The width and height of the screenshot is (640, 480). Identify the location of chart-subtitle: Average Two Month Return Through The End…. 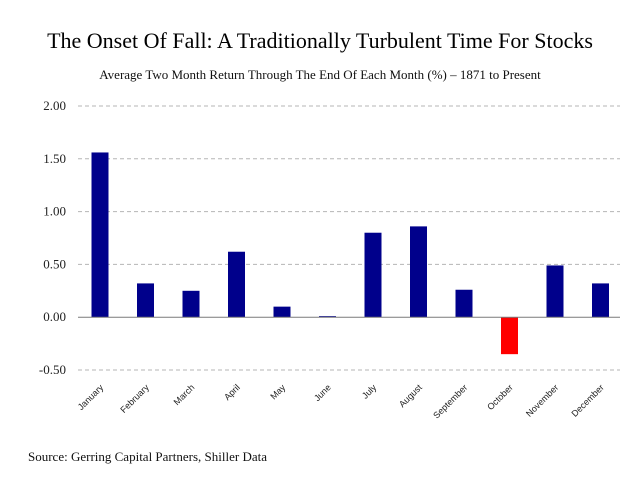
(320, 74).